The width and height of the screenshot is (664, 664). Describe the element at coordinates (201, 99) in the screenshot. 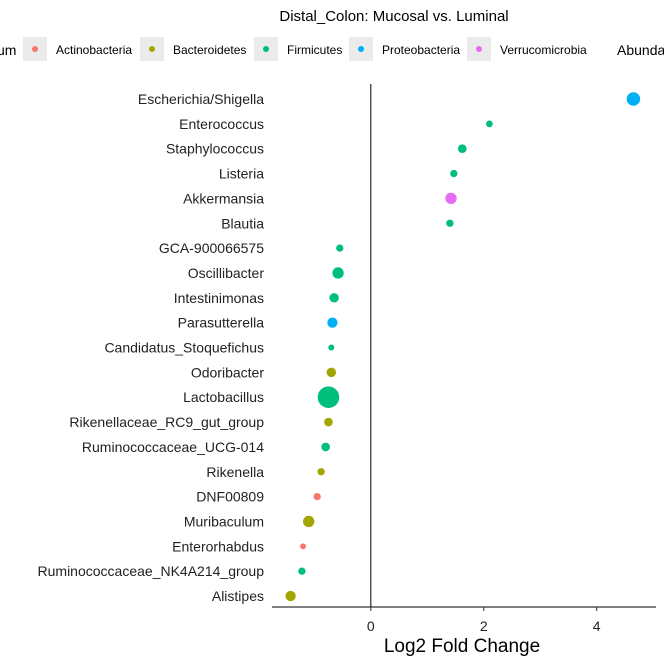

I see `y-tick-label: Escherichia/Shigella` at that location.